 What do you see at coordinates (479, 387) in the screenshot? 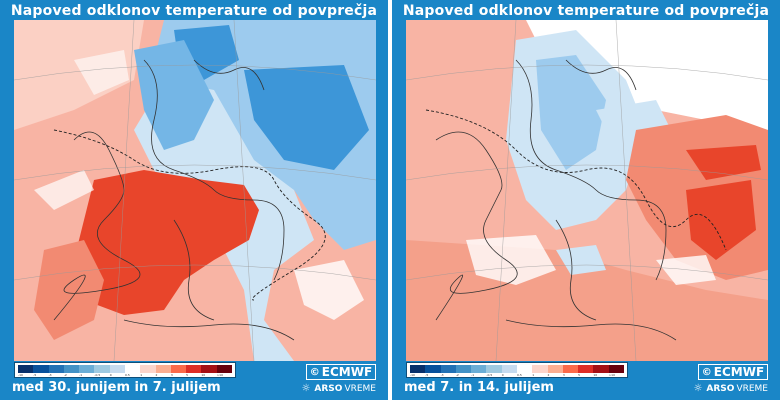
I see `period-caption: med 7. in 14. julijem` at bounding box center [479, 387].